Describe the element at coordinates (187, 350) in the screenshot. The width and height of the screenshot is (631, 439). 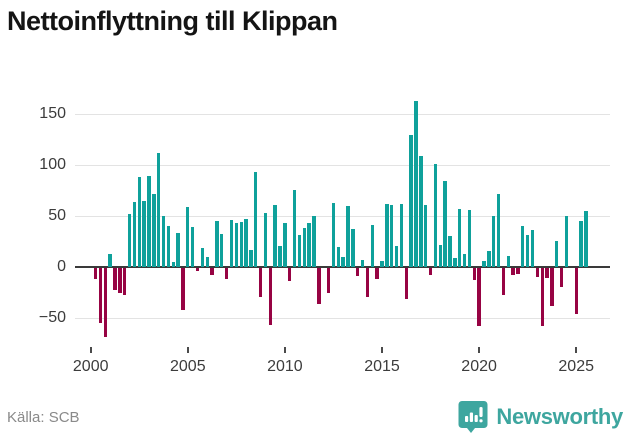
I see `x-tick-2005` at that location.